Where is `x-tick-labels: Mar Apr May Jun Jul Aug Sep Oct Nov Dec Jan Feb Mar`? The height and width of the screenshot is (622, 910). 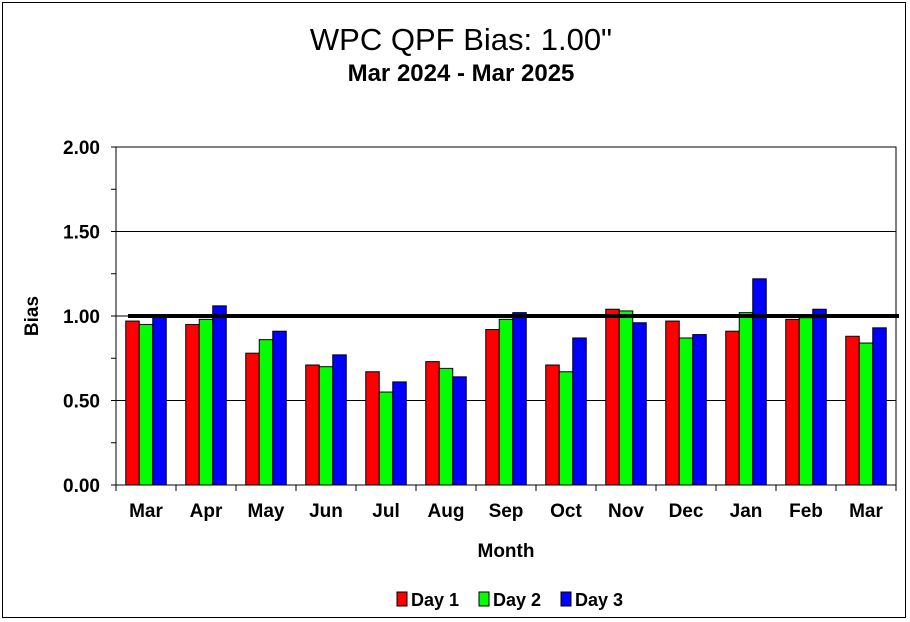
x-tick-labels: Mar Apr May Jun Jul Aug Sep Oct Nov Dec Jan Feb Mar is located at coordinates (506, 511).